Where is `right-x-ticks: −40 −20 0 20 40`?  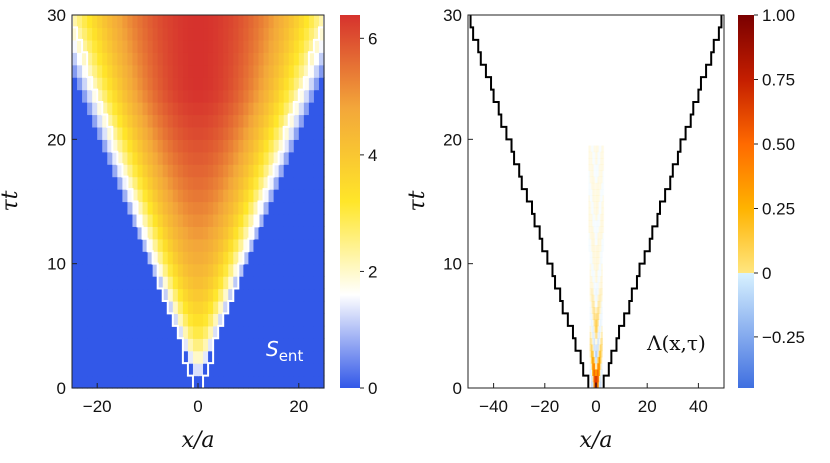 right-x-ticks: −40 −20 0 20 40 is located at coordinates (593, 399).